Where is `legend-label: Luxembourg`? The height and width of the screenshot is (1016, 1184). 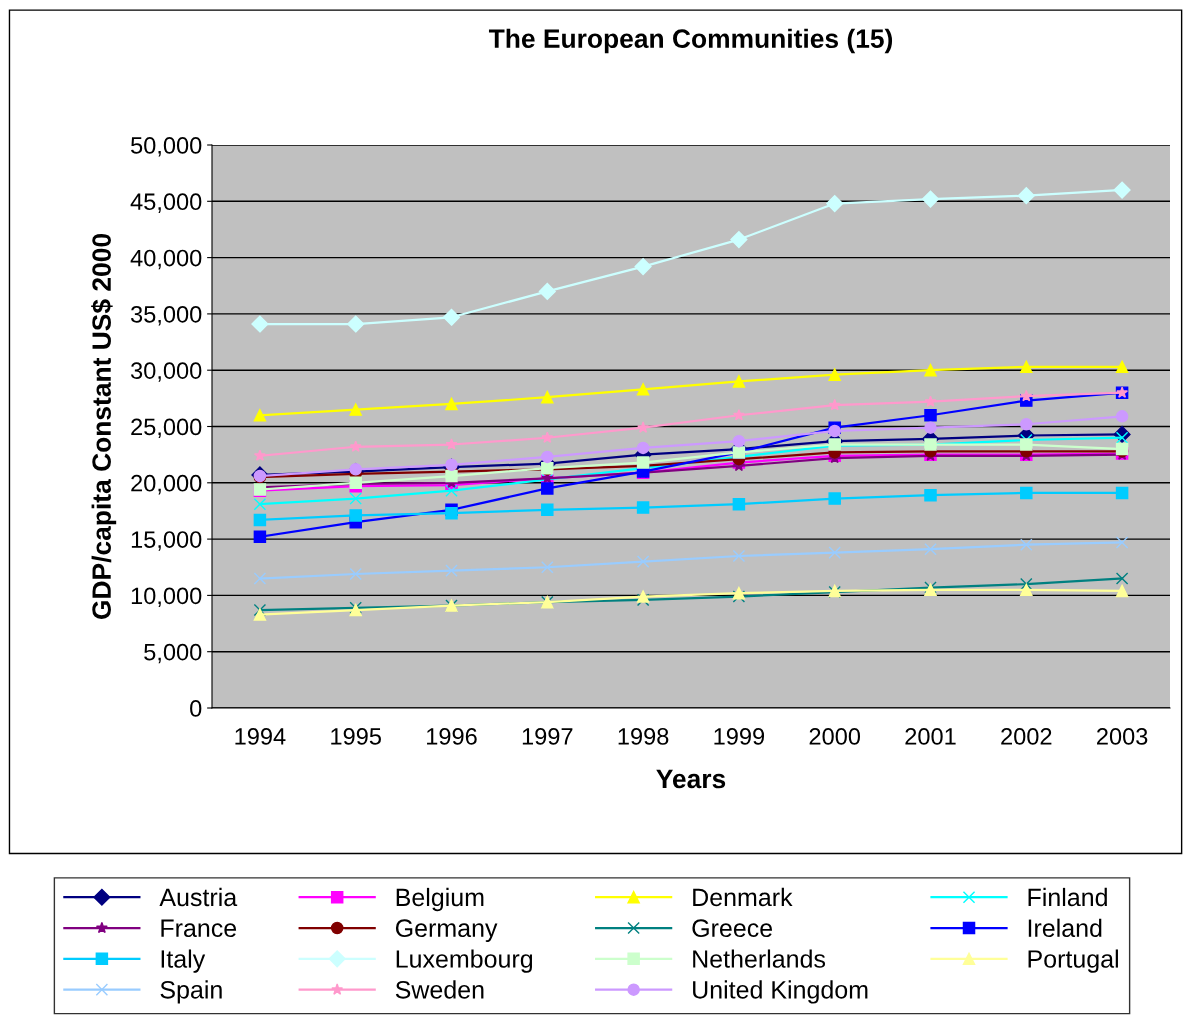
legend-label: Luxembourg is located at coordinates (464, 961).